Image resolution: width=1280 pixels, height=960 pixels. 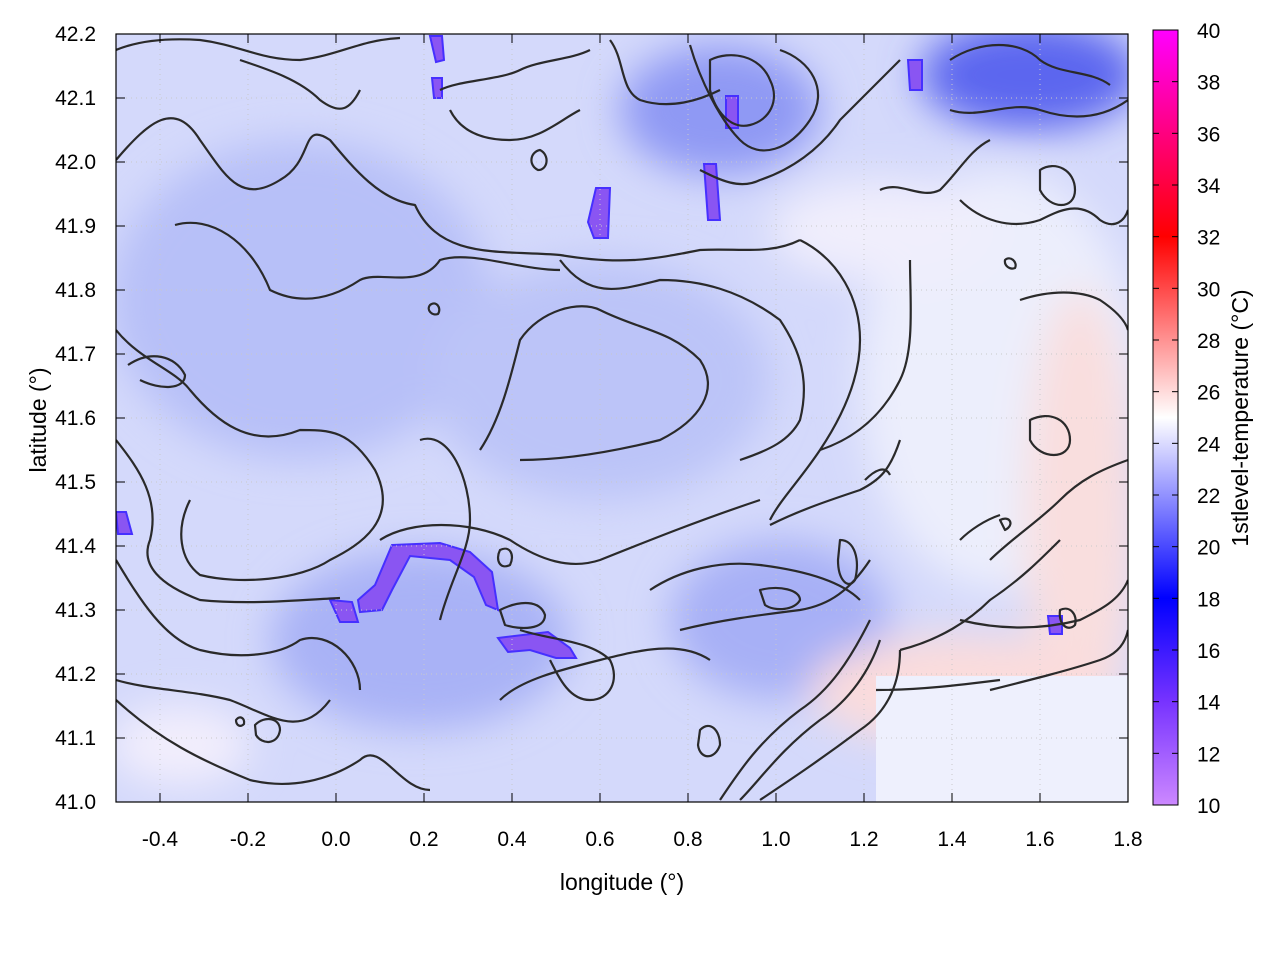 What do you see at coordinates (952, 839) in the screenshot?
I see `x-tick-label: 1.4` at bounding box center [952, 839].